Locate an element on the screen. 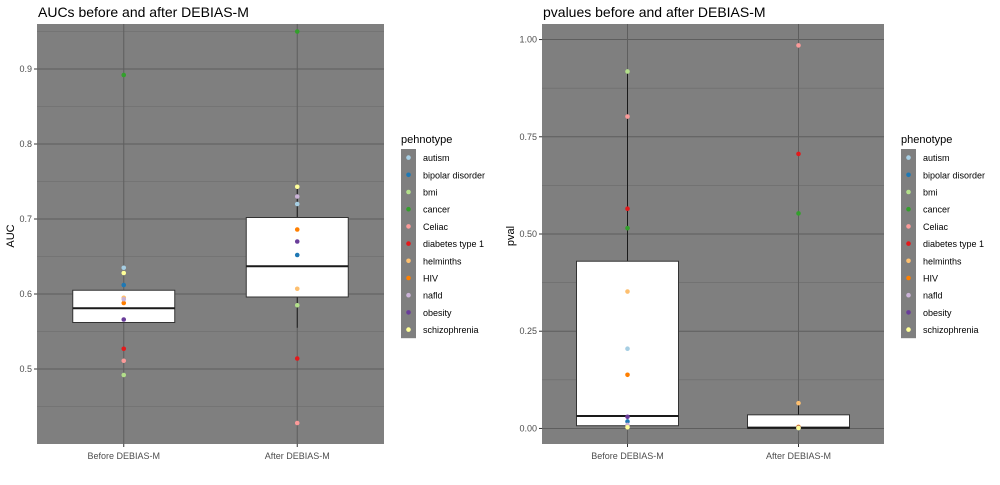 The height and width of the screenshot is (485, 1000). auc-y-tick-label: 0.8 is located at coordinates (25, 144).